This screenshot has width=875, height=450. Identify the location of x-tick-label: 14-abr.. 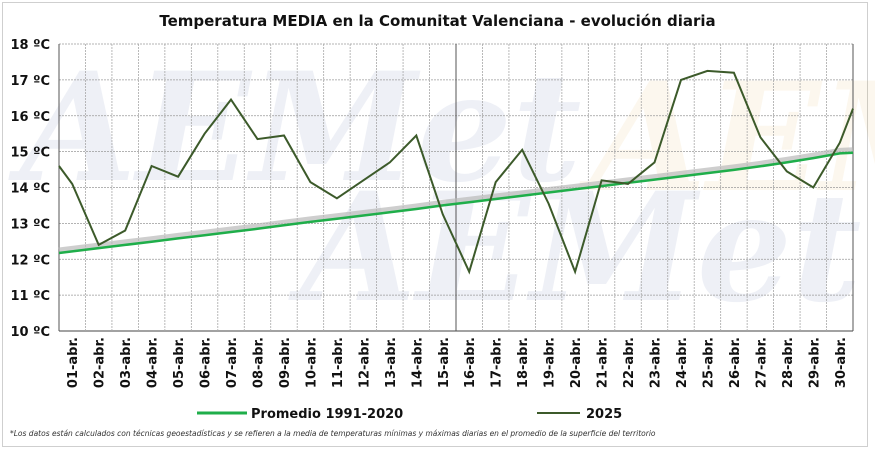
(417, 362).